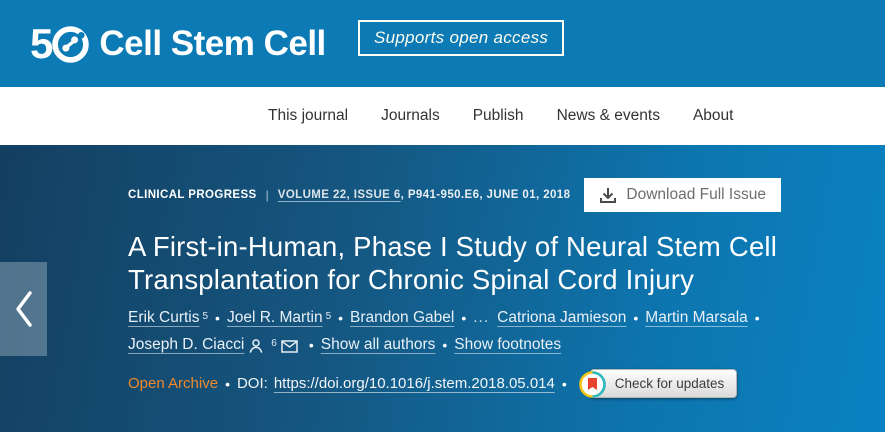 This screenshot has width=885, height=432. What do you see at coordinates (562, 317) in the screenshot?
I see `author-catriona-jamieson: Catriona Jamieson` at bounding box center [562, 317].